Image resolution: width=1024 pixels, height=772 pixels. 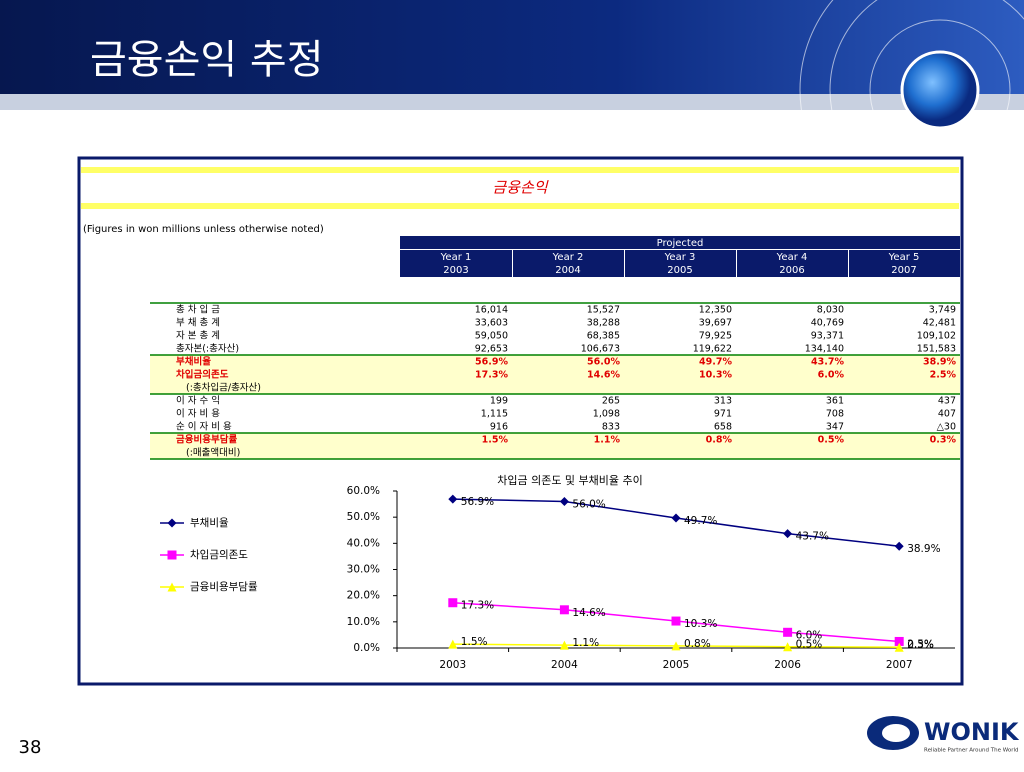 What do you see at coordinates (223, 388) in the screenshot?
I see `row-note: (:총차입금/총자산)` at bounding box center [223, 388].